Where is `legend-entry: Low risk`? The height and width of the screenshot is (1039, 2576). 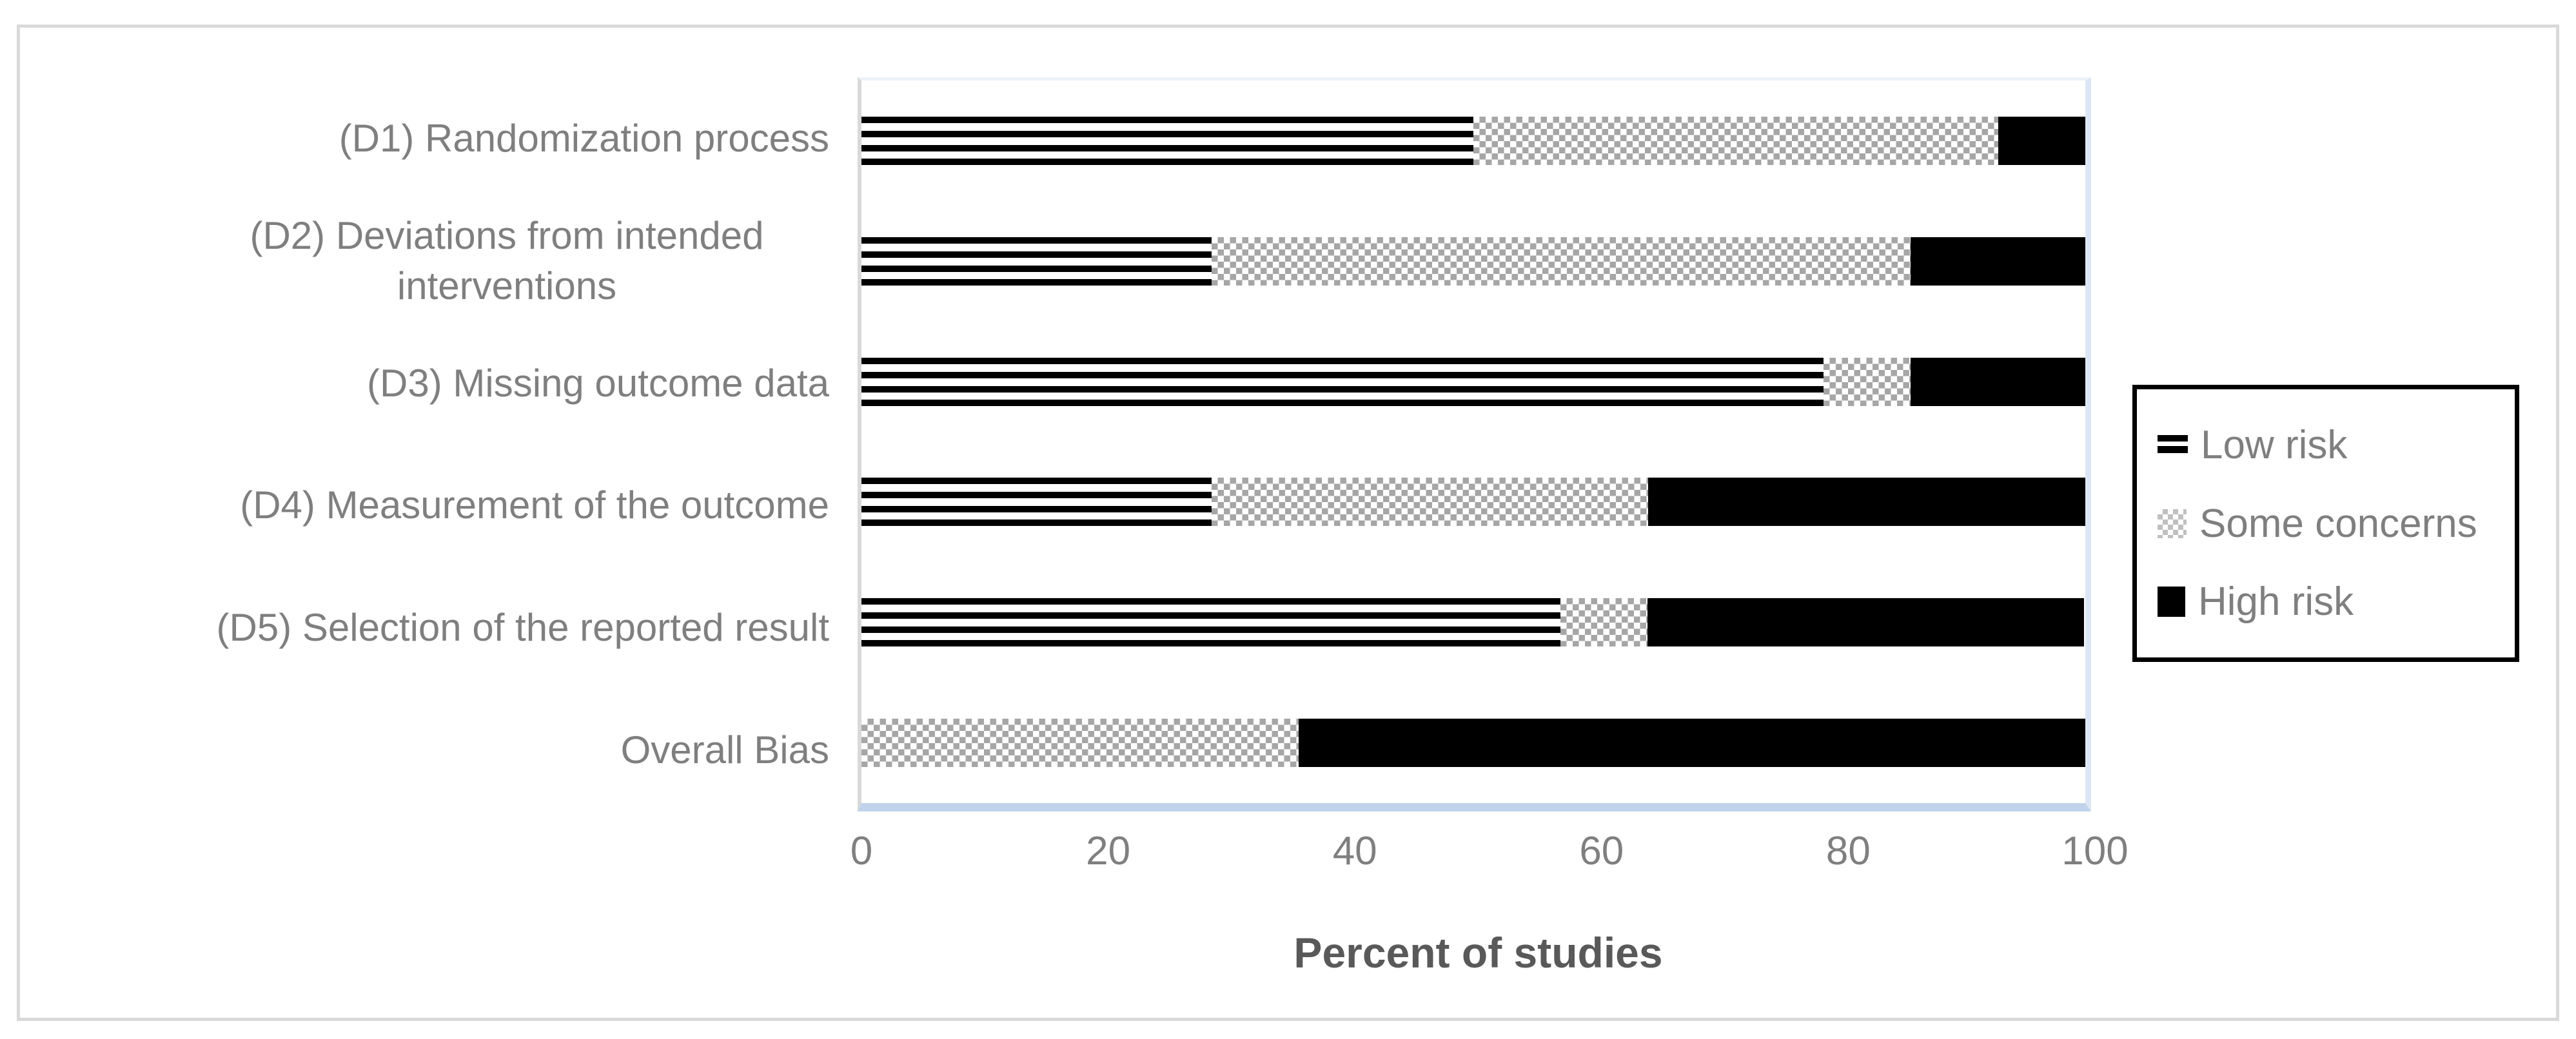
legend-entry: Low risk is located at coordinates (2336, 445).